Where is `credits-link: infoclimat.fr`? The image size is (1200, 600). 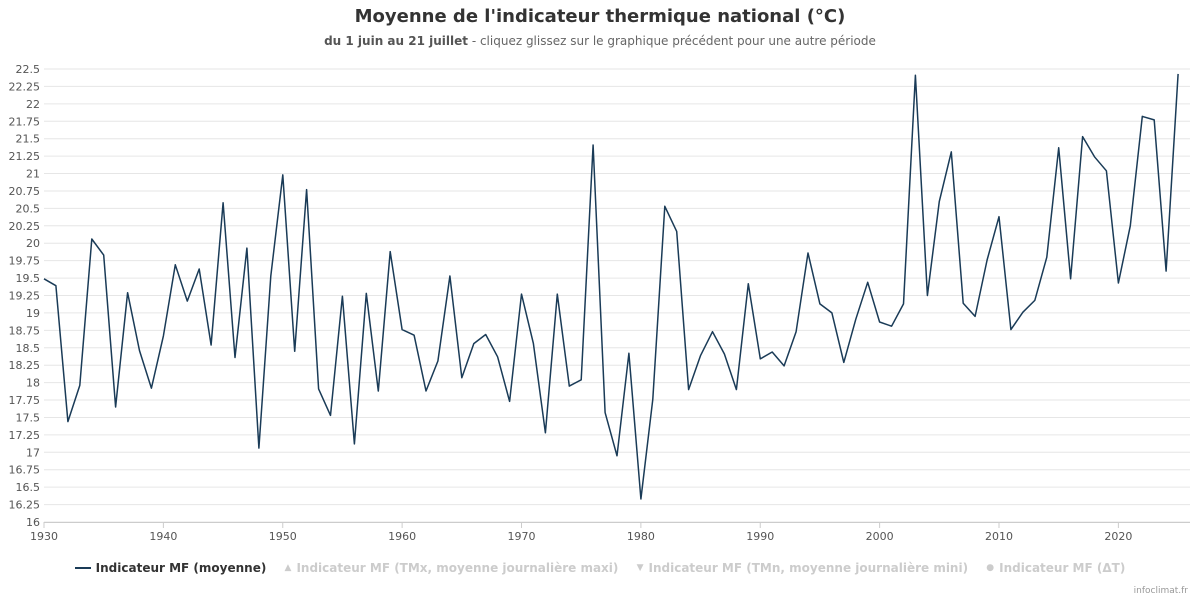
credits-link: infoclimat.fr is located at coordinates (1160, 591).